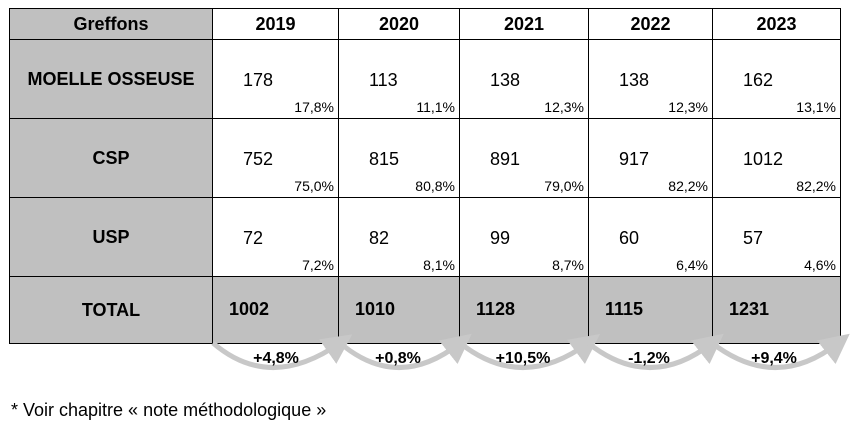 The image size is (851, 425). I want to click on table-cell: 113 11,1%, so click(399, 79).